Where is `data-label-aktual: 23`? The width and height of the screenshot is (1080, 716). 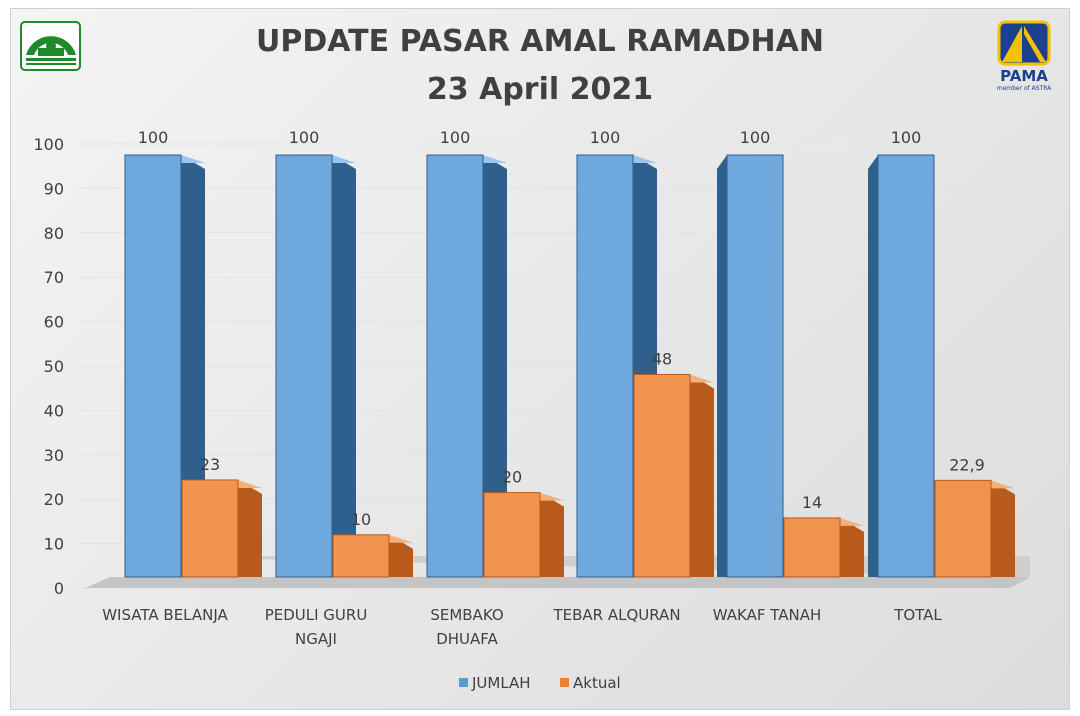
data-label-aktual: 23 is located at coordinates (210, 464).